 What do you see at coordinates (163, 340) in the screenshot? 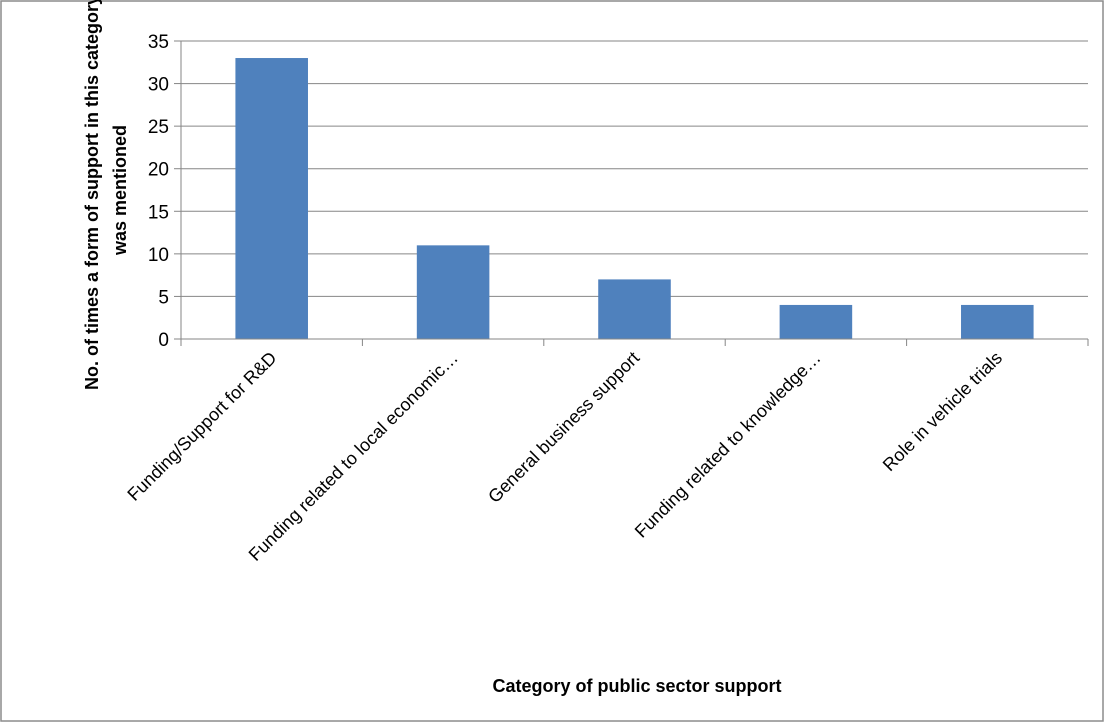
I see `y-tick-label: 0` at bounding box center [163, 340].